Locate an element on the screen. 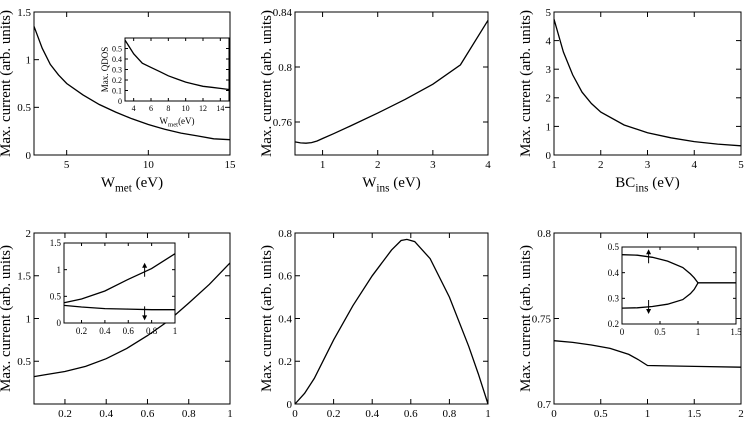 This screenshot has width=747, height=425. p3-xtick-label: 3 is located at coordinates (648, 165).